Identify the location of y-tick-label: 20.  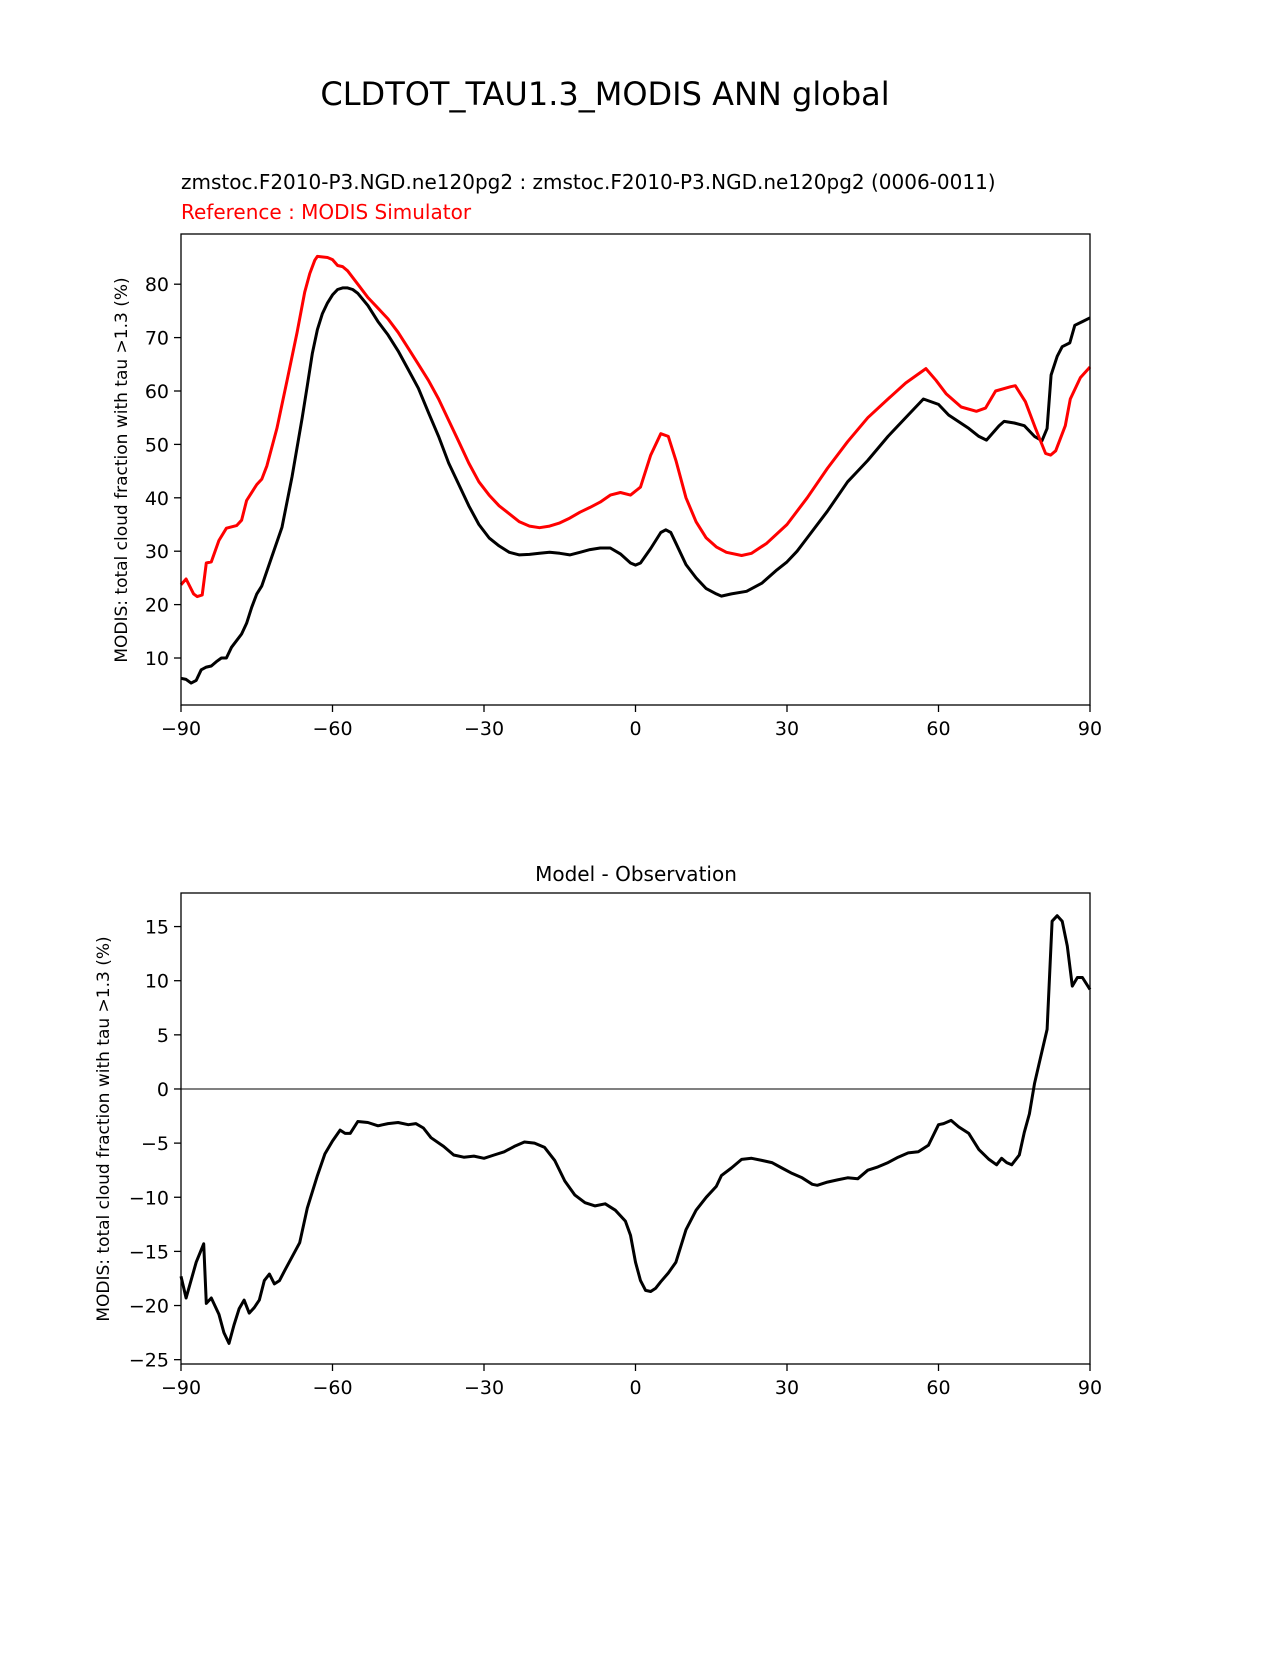
(157, 606).